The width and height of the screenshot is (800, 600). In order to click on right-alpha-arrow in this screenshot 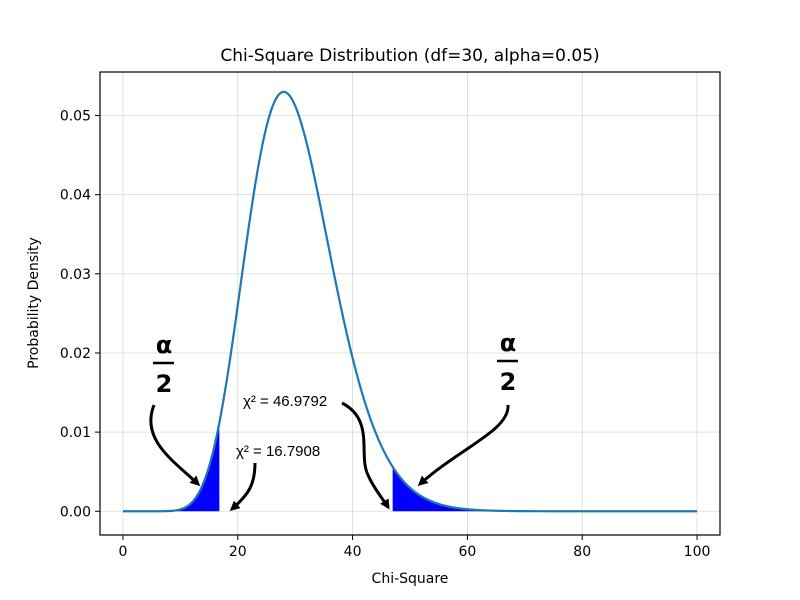, I will do `click(463, 445)`.